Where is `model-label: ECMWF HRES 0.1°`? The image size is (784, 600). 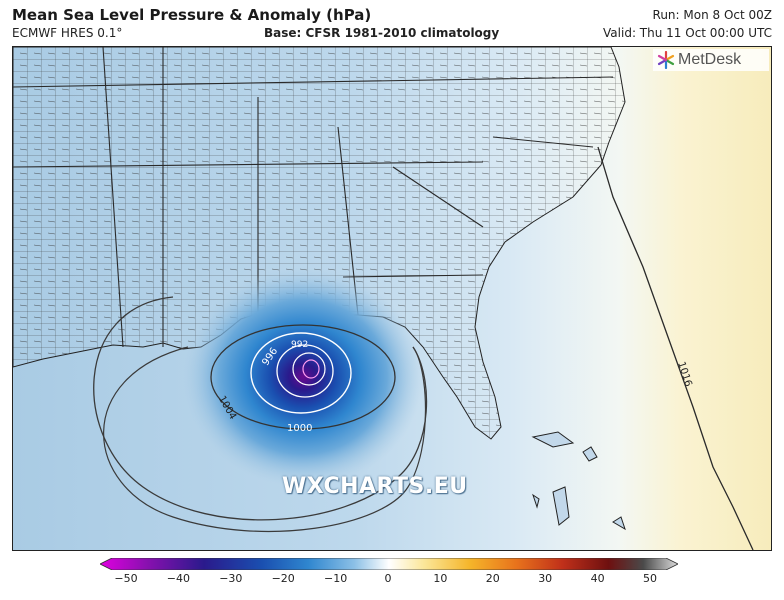
model-label: ECMWF HRES 0.1° is located at coordinates (67, 33).